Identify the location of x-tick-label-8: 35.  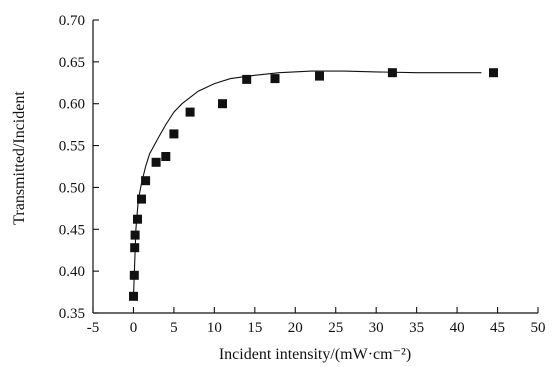
(416, 328).